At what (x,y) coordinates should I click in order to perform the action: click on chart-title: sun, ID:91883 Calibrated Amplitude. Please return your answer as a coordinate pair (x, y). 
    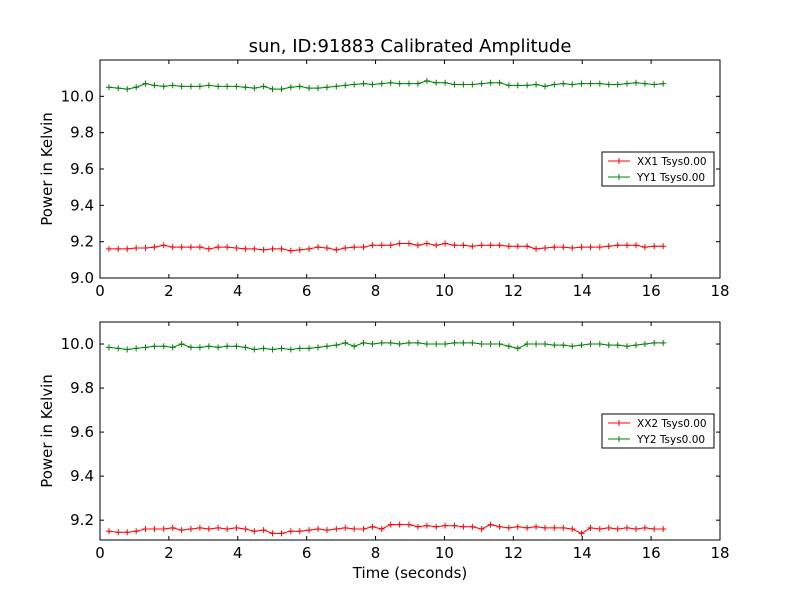
    Looking at the image, I should click on (410, 46).